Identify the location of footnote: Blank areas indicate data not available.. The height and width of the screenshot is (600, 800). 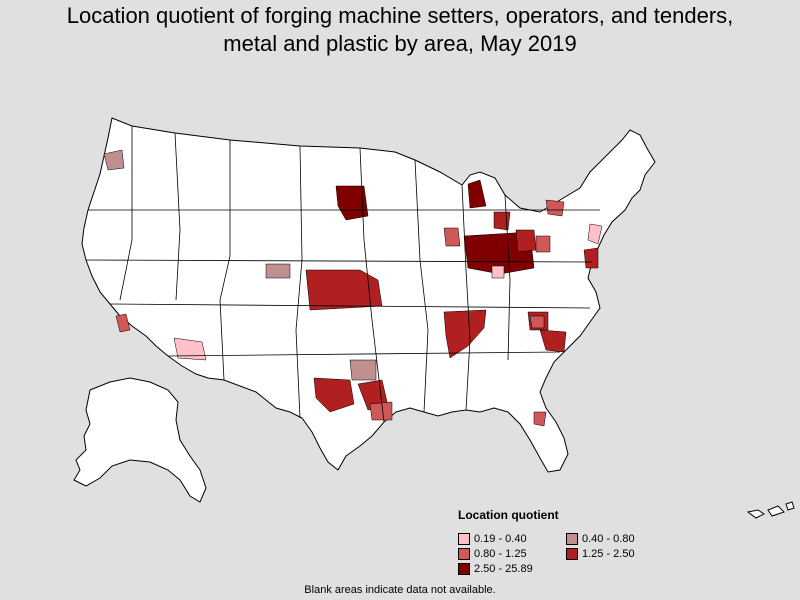
(400, 590).